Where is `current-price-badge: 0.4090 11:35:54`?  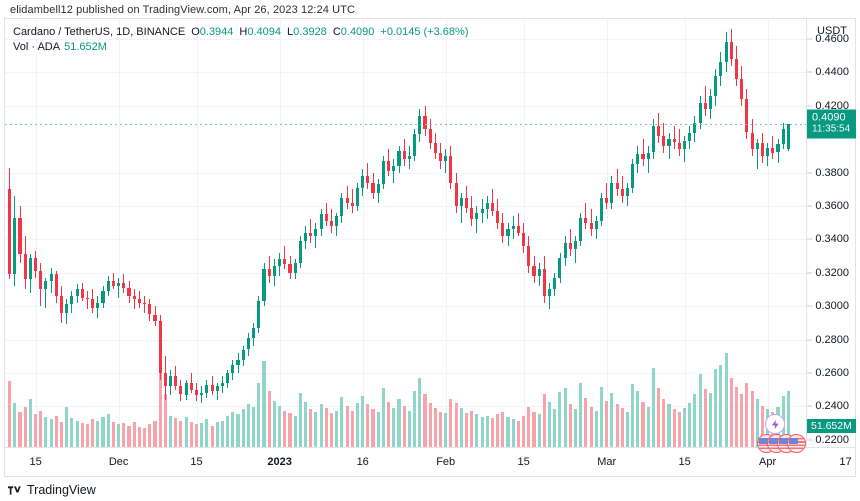
current-price-badge: 0.4090 11:35:54 is located at coordinates (831, 124).